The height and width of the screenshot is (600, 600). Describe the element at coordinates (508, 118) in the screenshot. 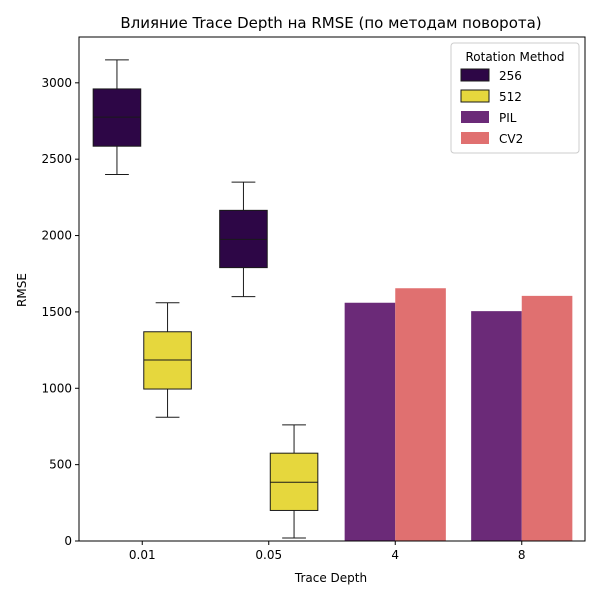

I see `legend-label-PIL: PIL` at that location.